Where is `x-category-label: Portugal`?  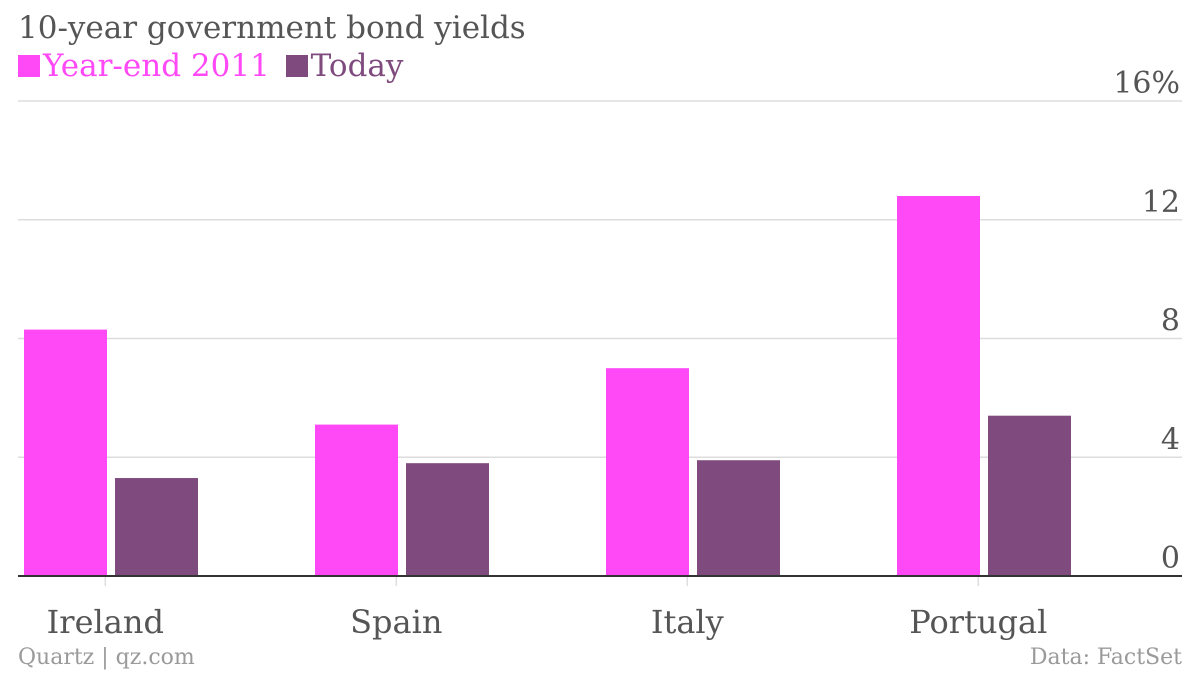
x-category-label: Portugal is located at coordinates (978, 622).